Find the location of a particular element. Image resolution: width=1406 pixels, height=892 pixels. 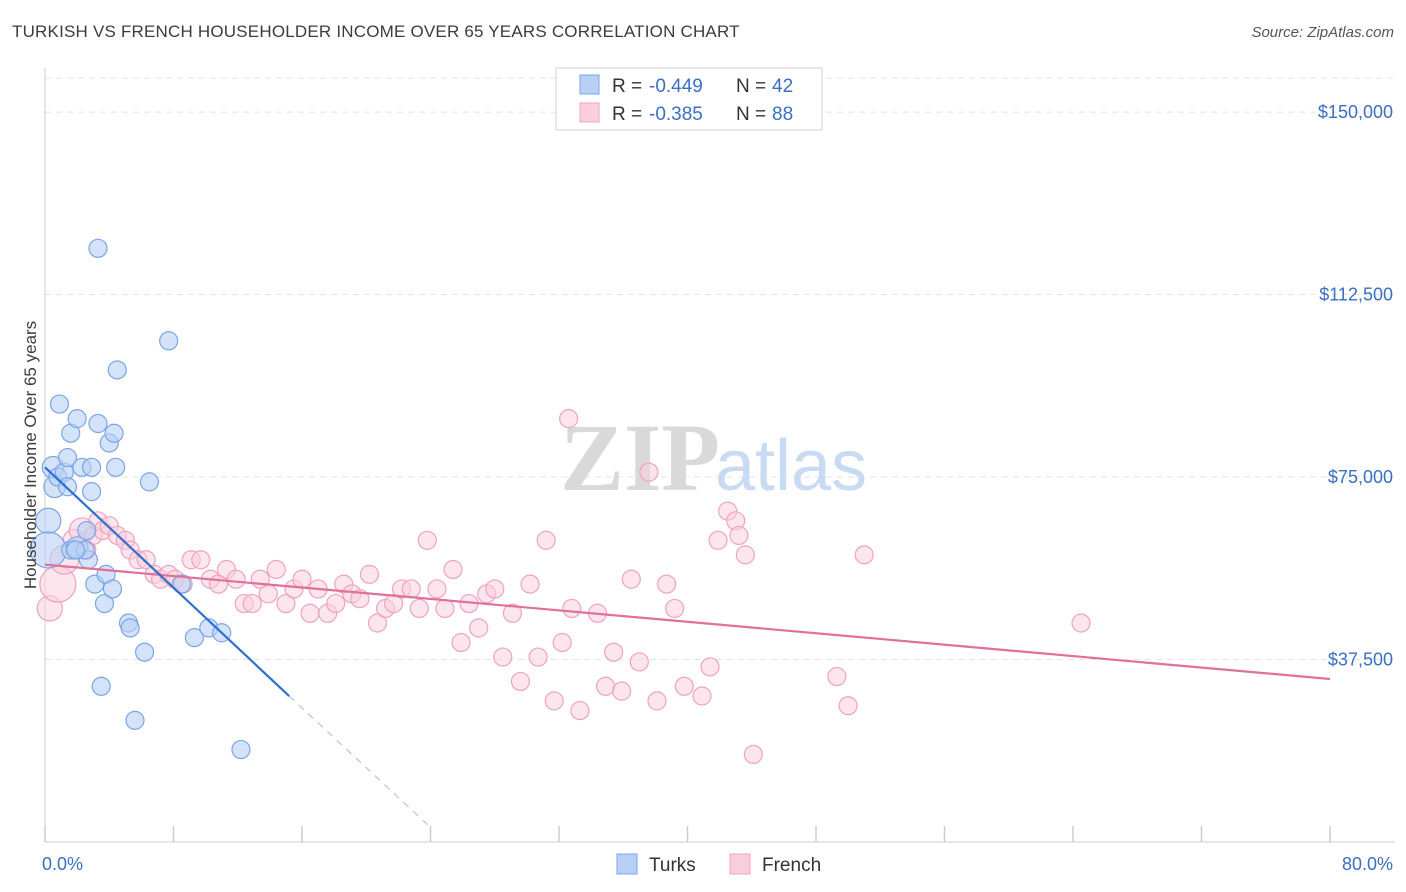

series-legend: Turks French is located at coordinates (718, 864).